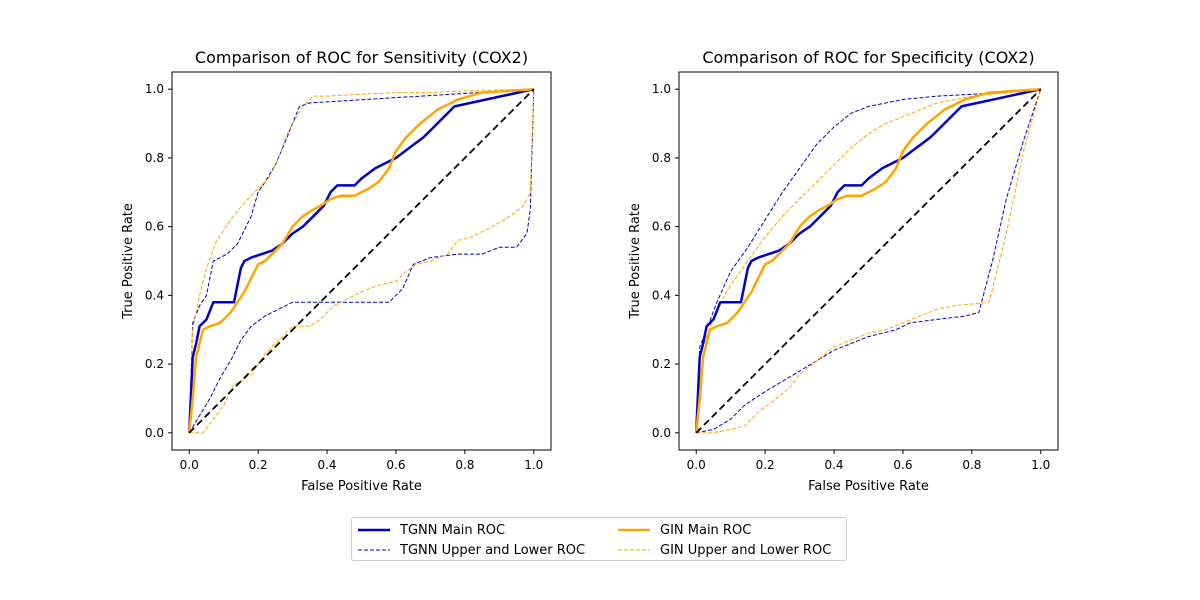  What do you see at coordinates (746, 550) in the screenshot?
I see `legend-label-gin-bounds: GIN Upper and Lower ROC` at bounding box center [746, 550].